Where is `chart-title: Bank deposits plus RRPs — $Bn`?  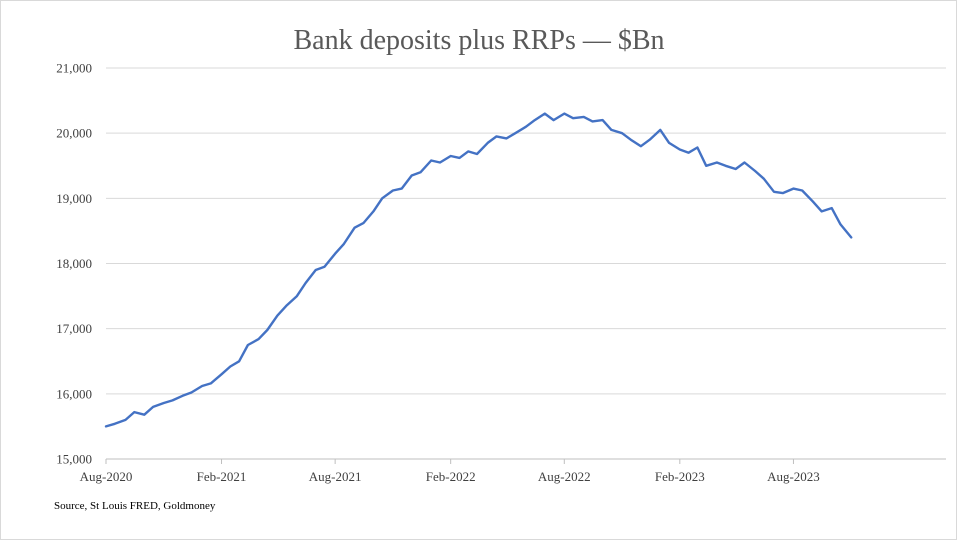
chart-title: Bank deposits plus RRPs — $Bn is located at coordinates (478, 40).